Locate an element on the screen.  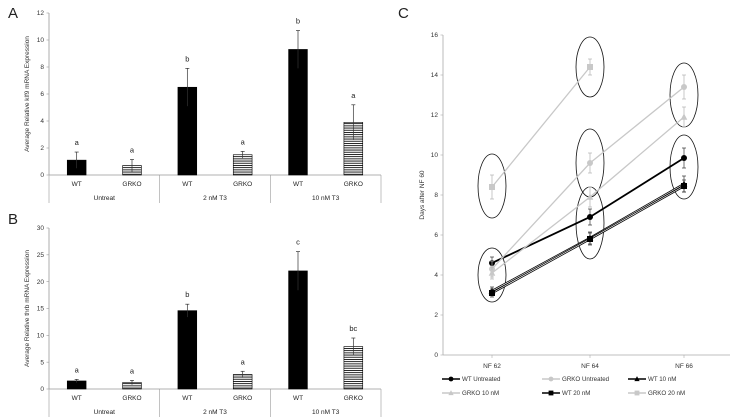
y-tick-label: 14 is located at coordinates (435, 75).